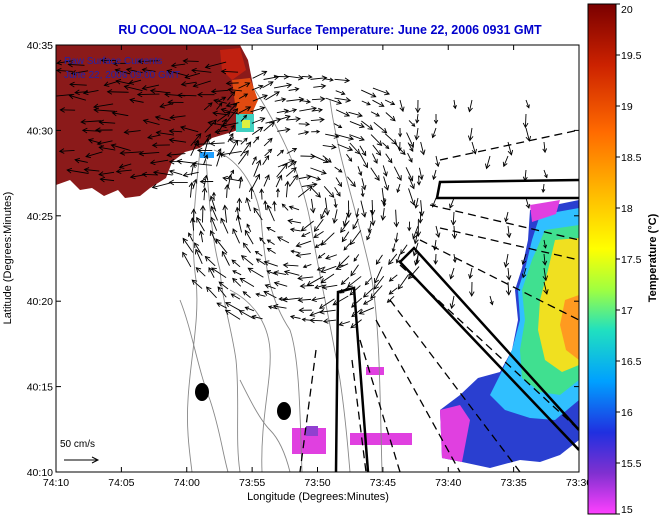 The height and width of the screenshot is (518, 660). I want to click on x-tick-label: 73:35, so click(513, 483).